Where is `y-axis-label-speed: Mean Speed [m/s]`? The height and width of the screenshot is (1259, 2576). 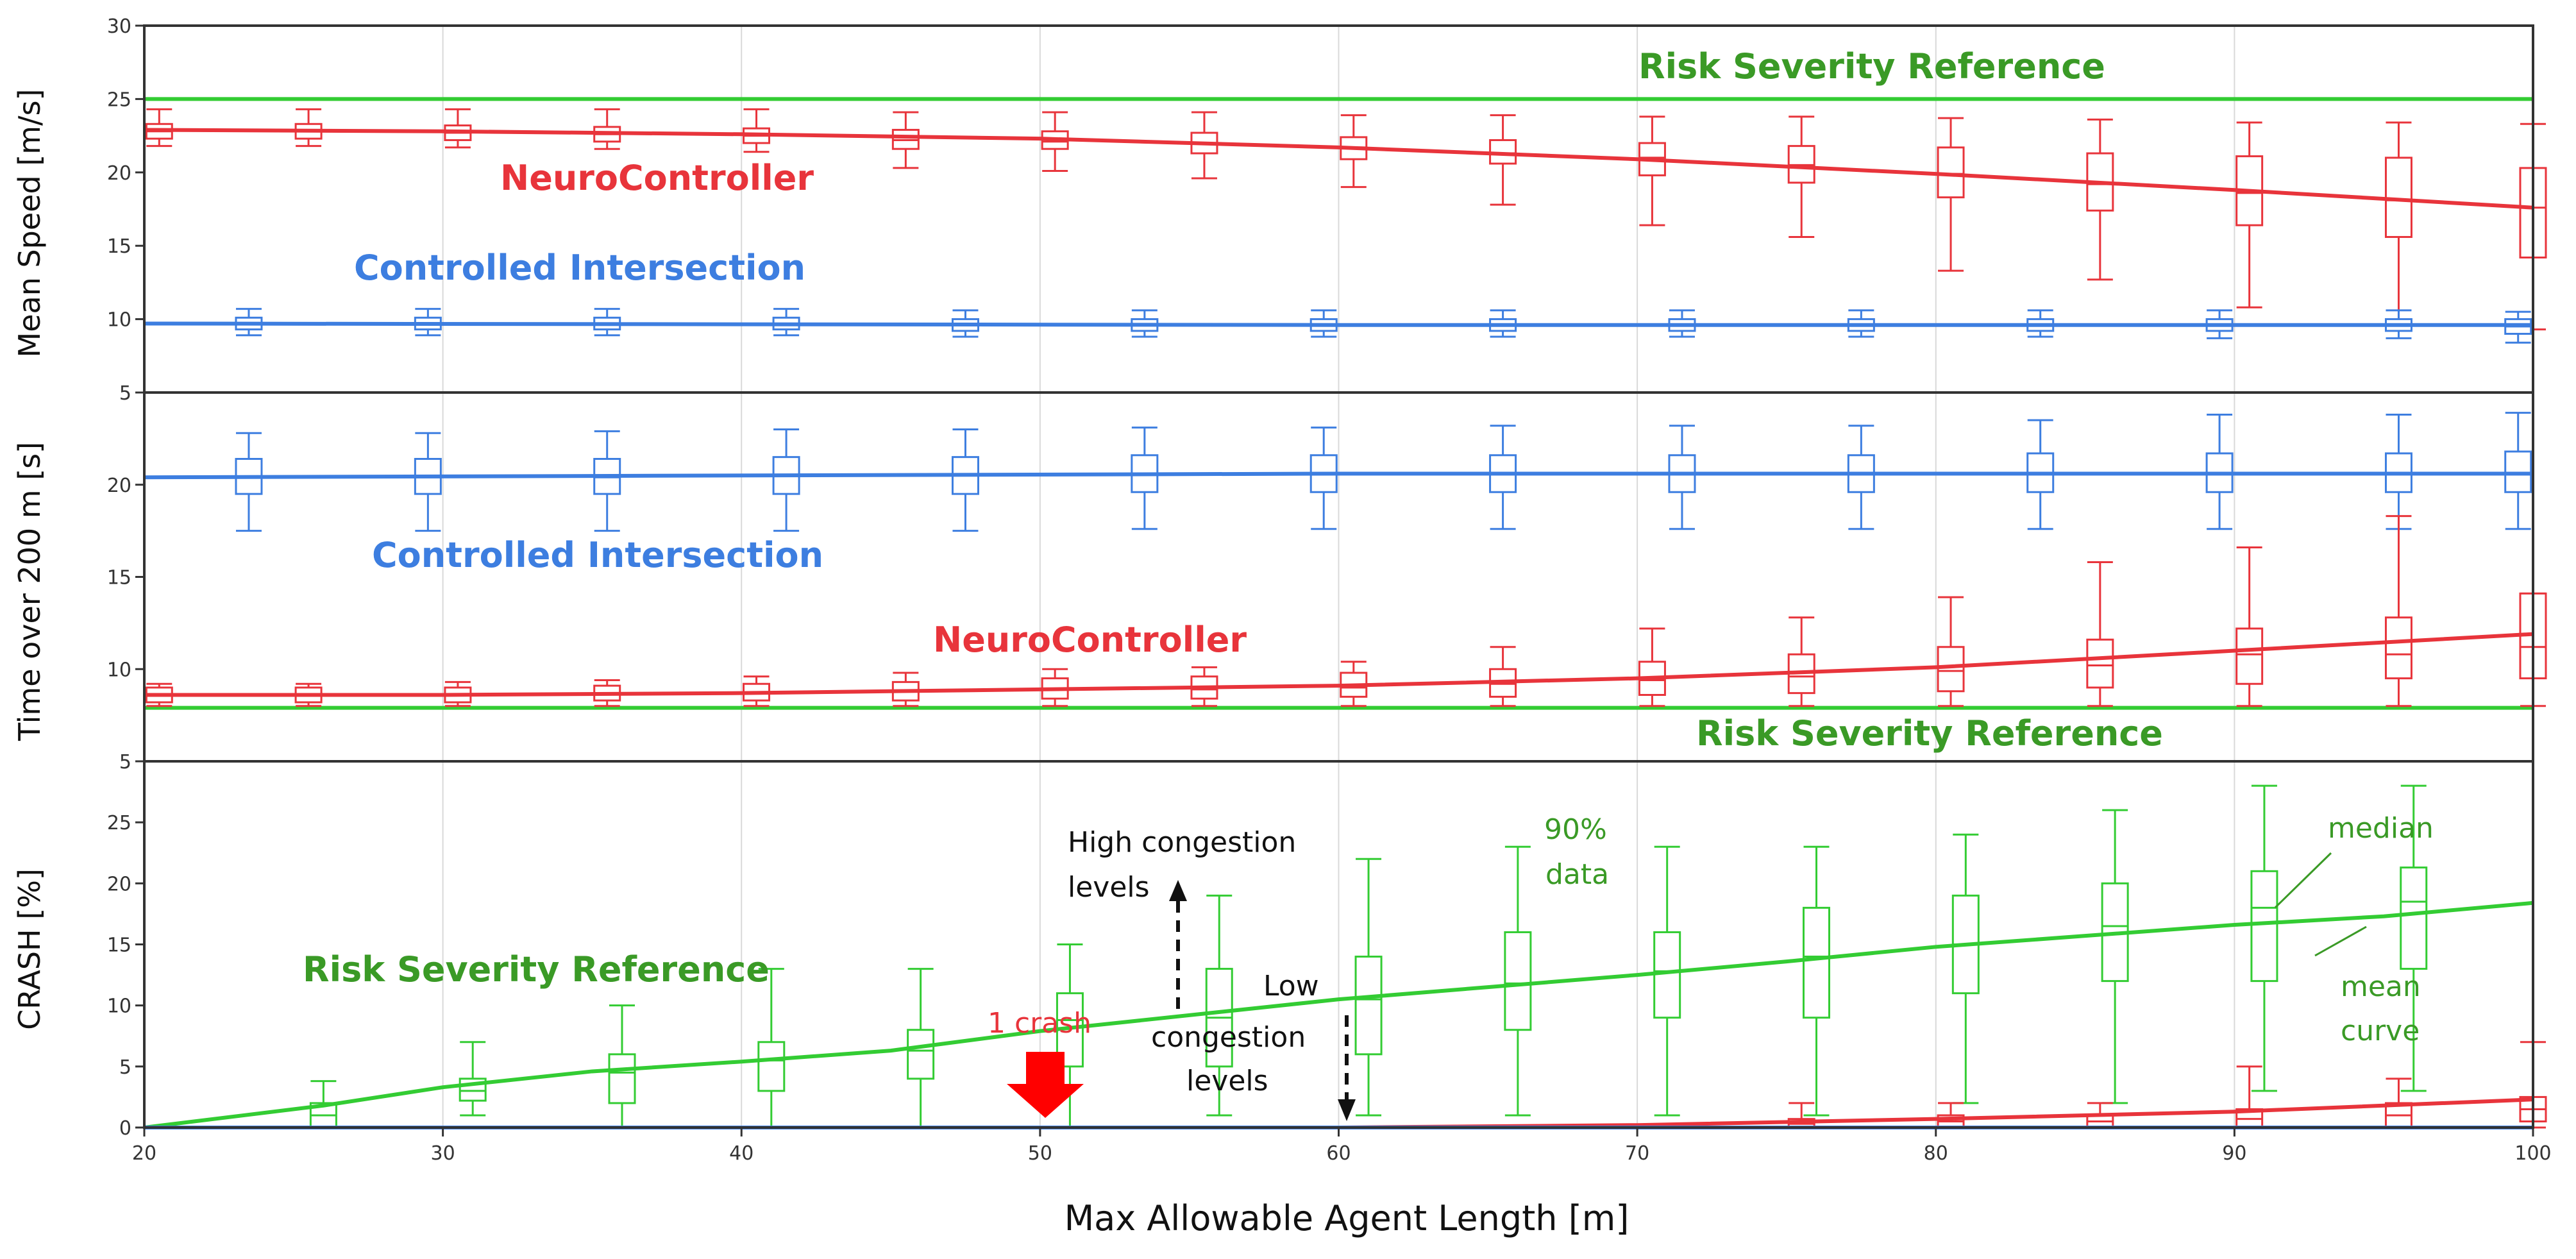 y-axis-label-speed: Mean Speed [m/s] is located at coordinates (29, 223).